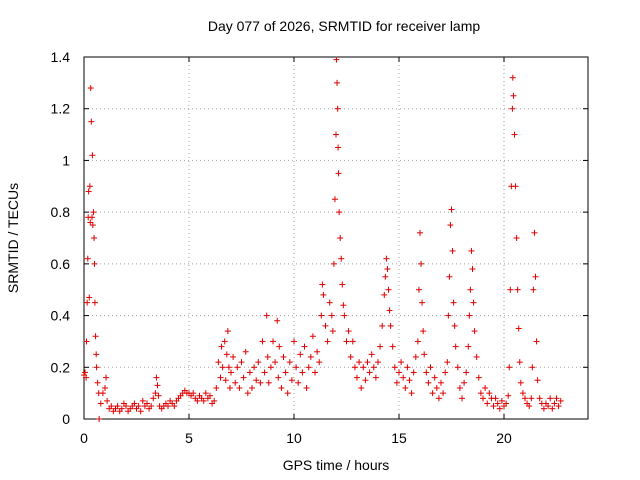 This screenshot has height=480, width=640. What do you see at coordinates (61, 367) in the screenshot?
I see `y-tick-label: 0.2` at bounding box center [61, 367].